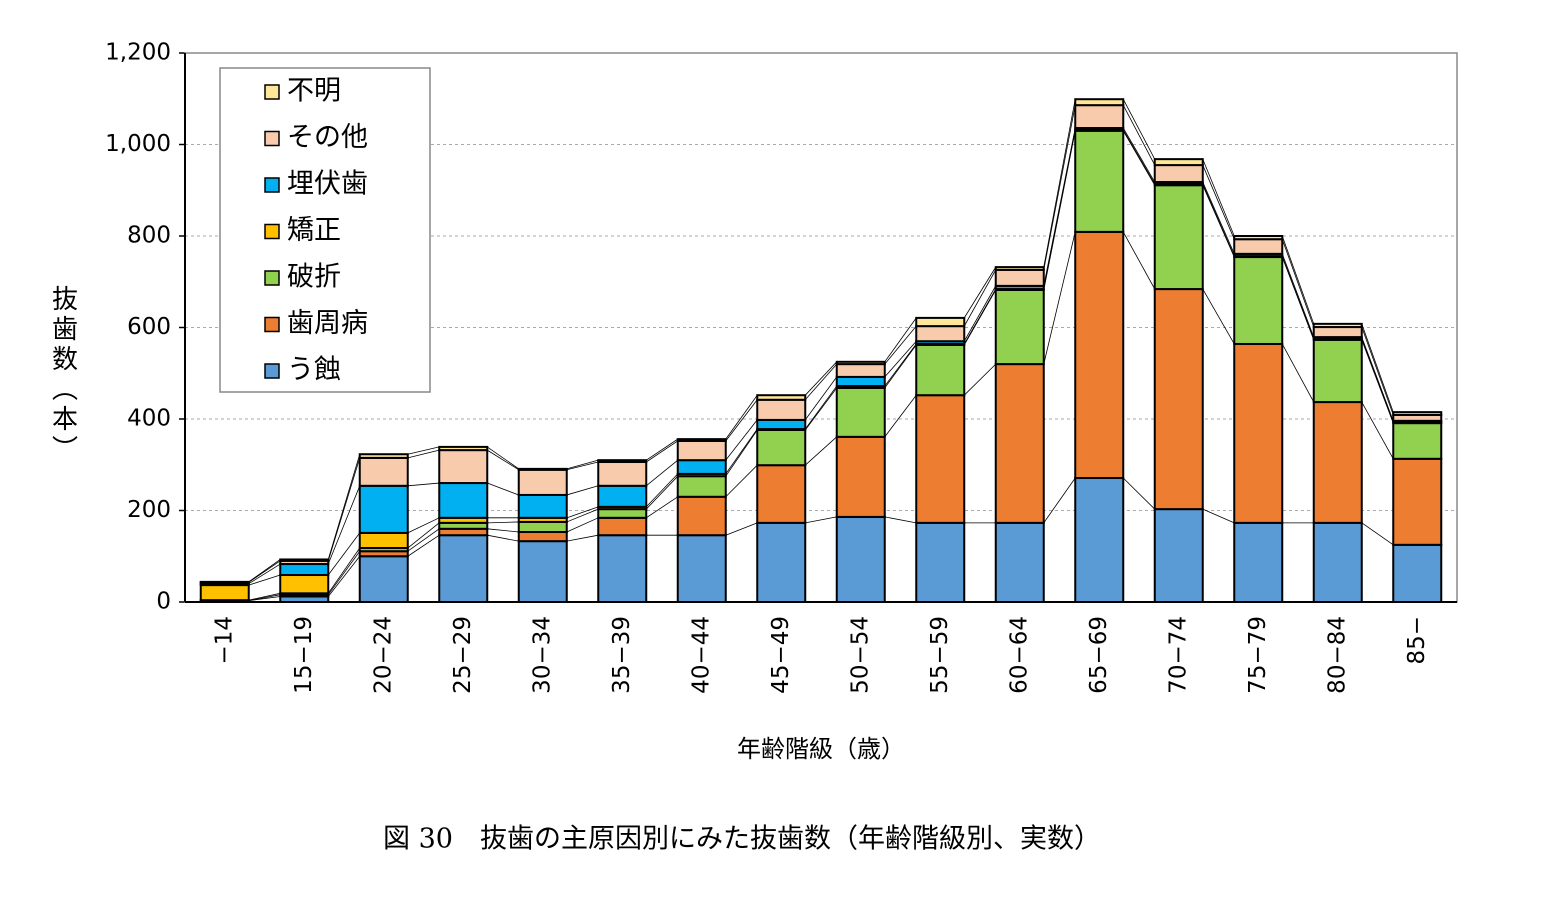 The width and height of the screenshot is (1552, 909). I want to click on y-tick-label: 1,000, so click(138, 144).